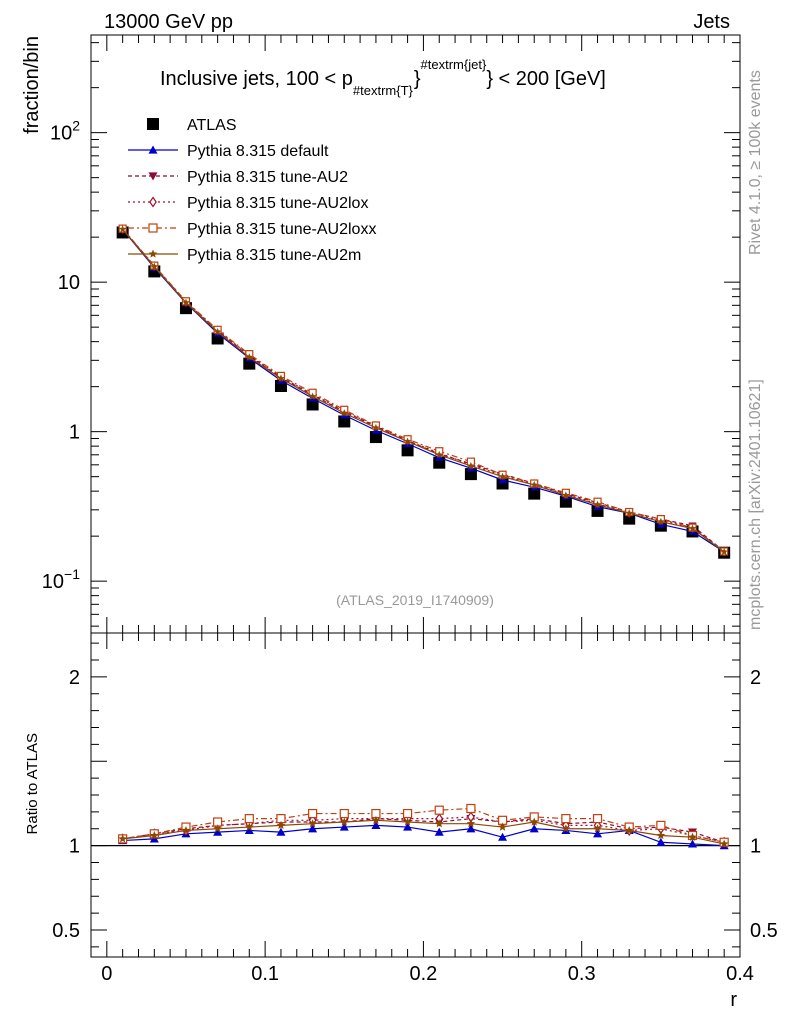 The width and height of the screenshot is (786, 1024). Describe the element at coordinates (755, 847) in the screenshot. I see `y-tick-label-ratio-right: 1` at that location.